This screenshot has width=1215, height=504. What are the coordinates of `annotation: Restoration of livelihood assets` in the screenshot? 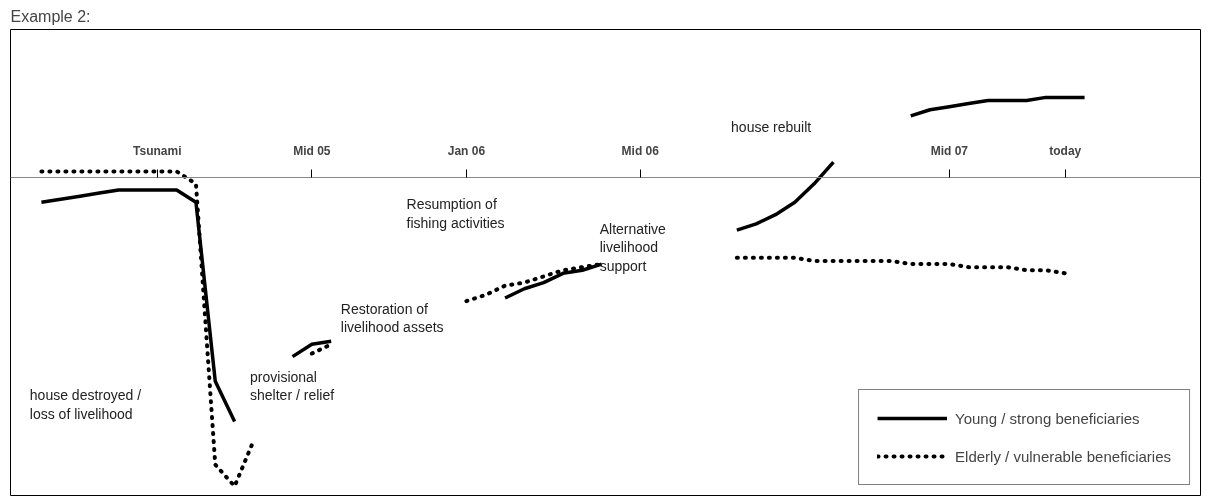 It's located at (392, 318).